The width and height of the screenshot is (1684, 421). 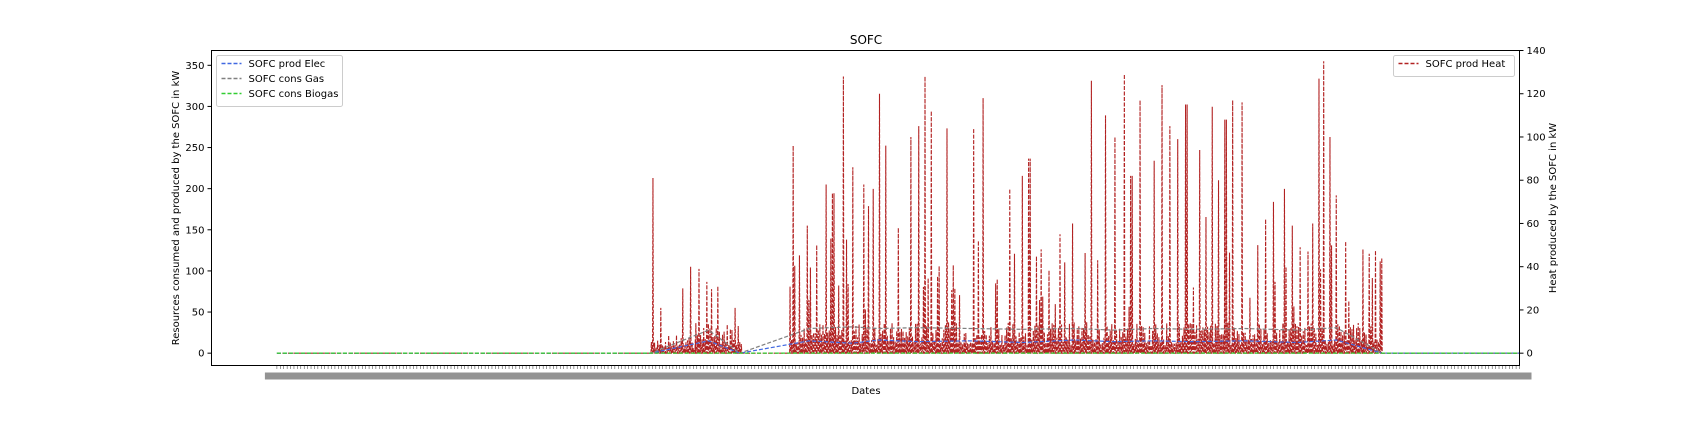 What do you see at coordinates (198, 210) in the screenshot?
I see `y-axis-left: 0 50 100 150 200 250 300 350` at bounding box center [198, 210].